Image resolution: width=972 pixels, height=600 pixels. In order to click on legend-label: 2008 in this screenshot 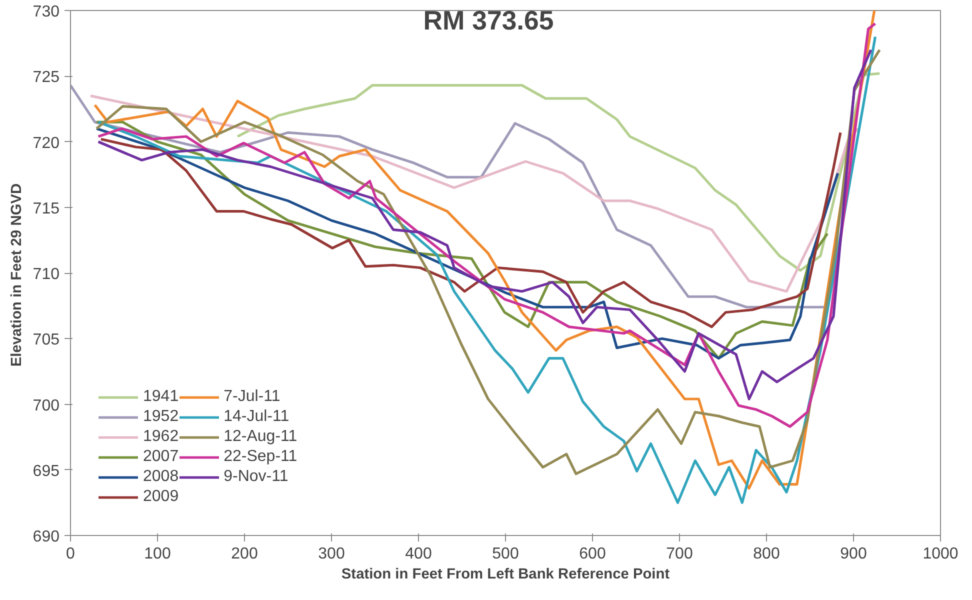, I will do `click(161, 477)`.